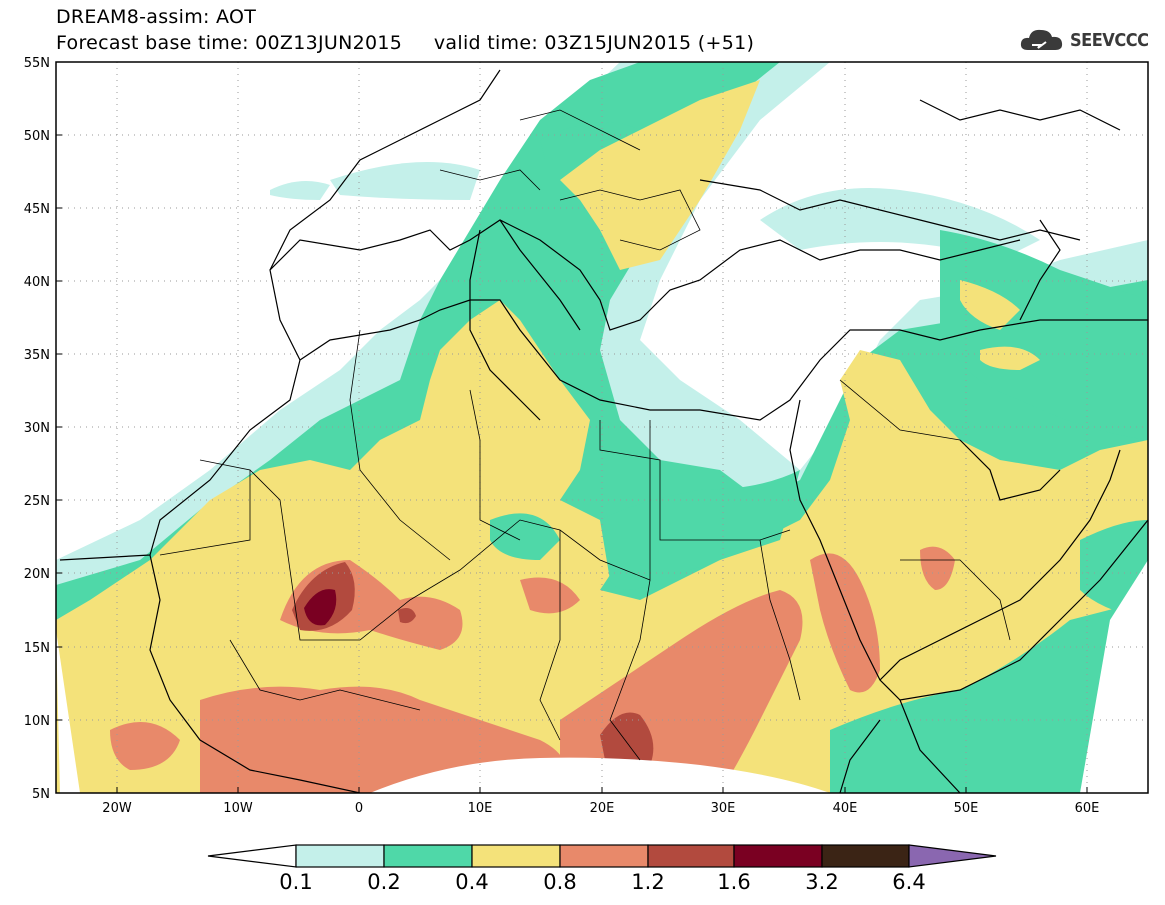 Image resolution: width=1165 pixels, height=905 pixels. What do you see at coordinates (37, 63) in the screenshot?
I see `lat-label: 55N` at bounding box center [37, 63].